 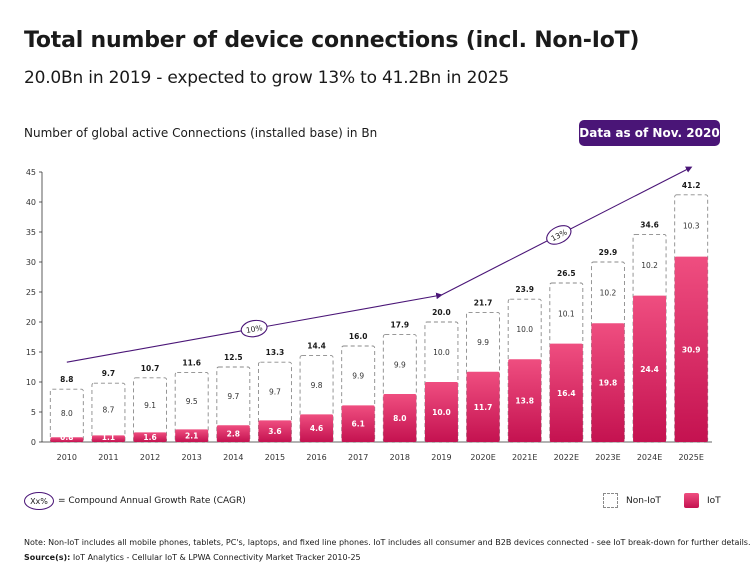 I want to click on iot-value-label: 16.4, so click(x=566, y=393).